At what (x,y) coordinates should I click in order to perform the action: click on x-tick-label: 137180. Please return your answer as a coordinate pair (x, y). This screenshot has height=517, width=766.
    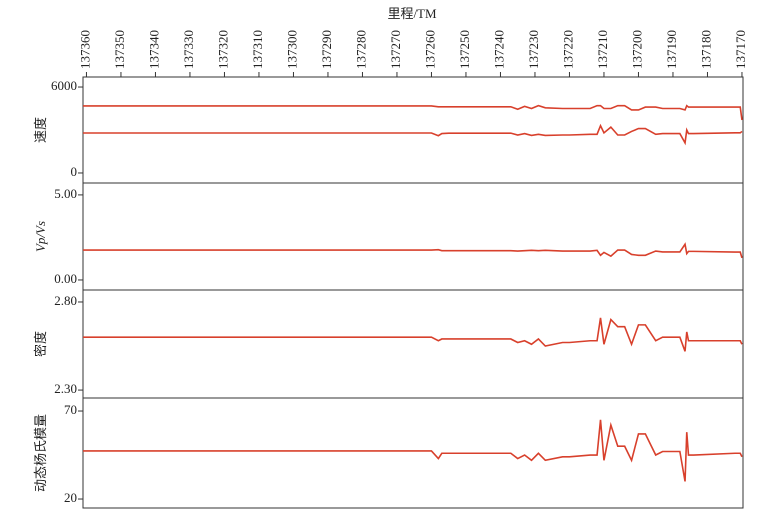
    Looking at the image, I should click on (705, 49).